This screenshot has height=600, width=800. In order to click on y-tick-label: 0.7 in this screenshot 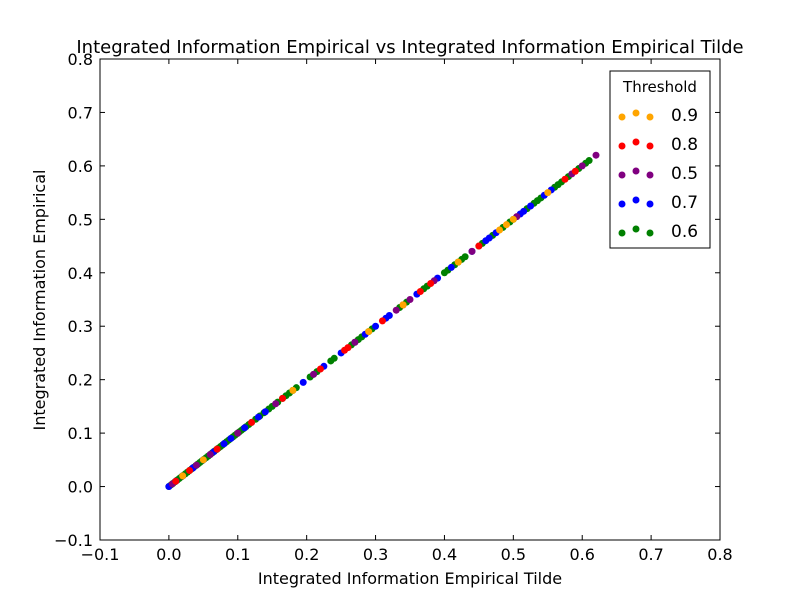, I will do `click(80, 112)`.